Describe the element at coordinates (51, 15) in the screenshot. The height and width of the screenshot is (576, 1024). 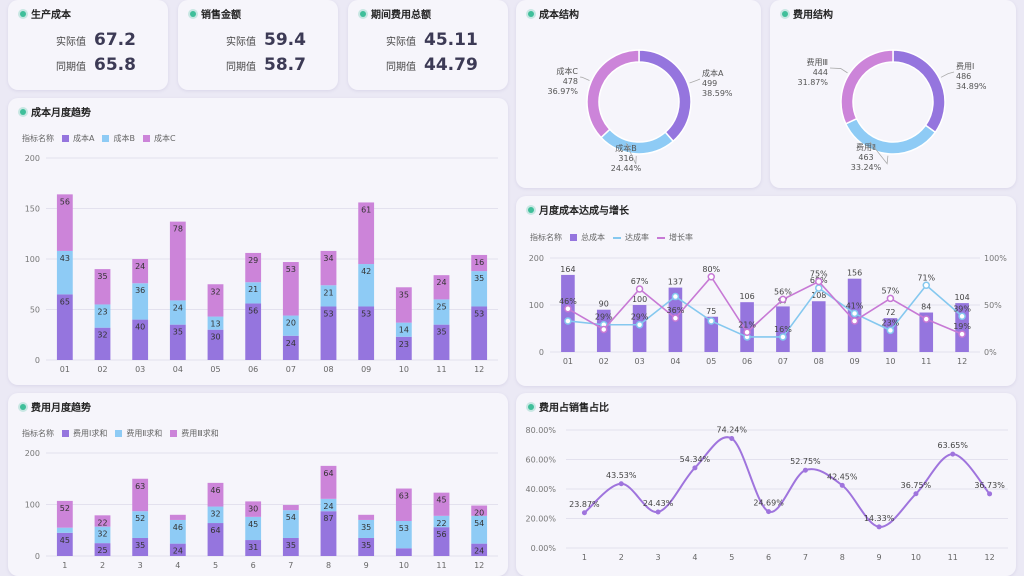
I see `kpi-title: 生产成本` at that location.